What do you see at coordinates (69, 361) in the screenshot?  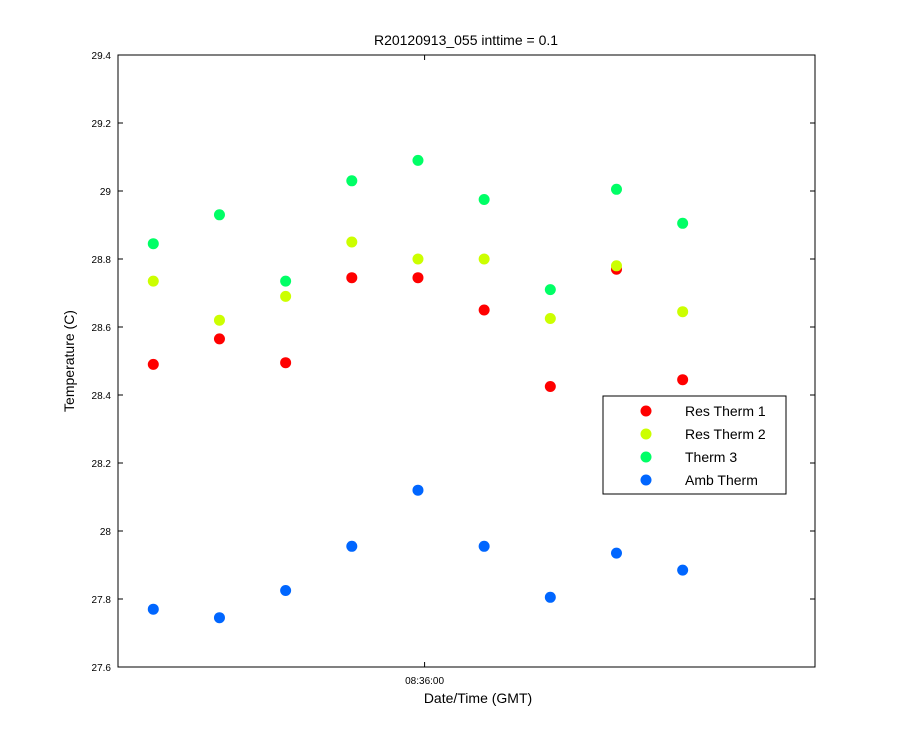 I see `y-axis-label: Temperature (C)` at bounding box center [69, 361].